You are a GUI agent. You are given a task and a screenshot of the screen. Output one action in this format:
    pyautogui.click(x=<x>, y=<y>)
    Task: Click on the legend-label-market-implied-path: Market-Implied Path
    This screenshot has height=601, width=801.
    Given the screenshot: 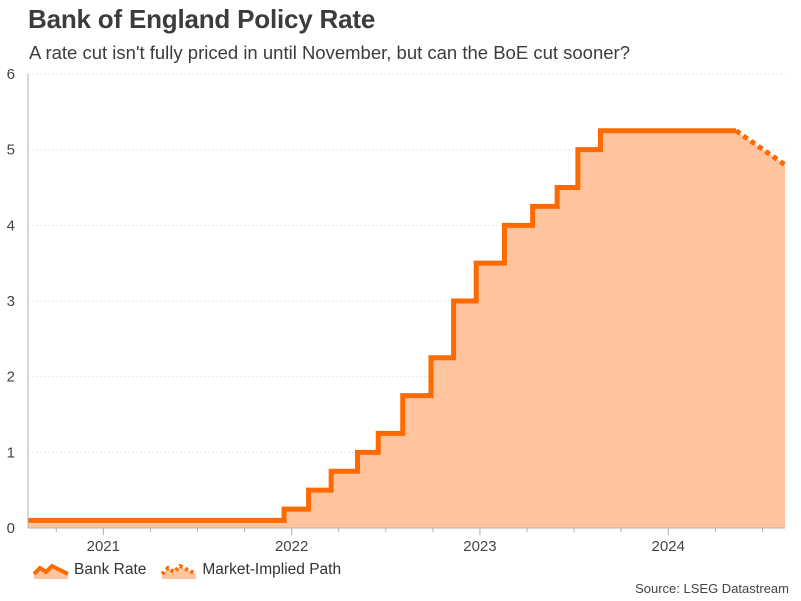 What is the action you would take?
    pyautogui.click(x=272, y=569)
    